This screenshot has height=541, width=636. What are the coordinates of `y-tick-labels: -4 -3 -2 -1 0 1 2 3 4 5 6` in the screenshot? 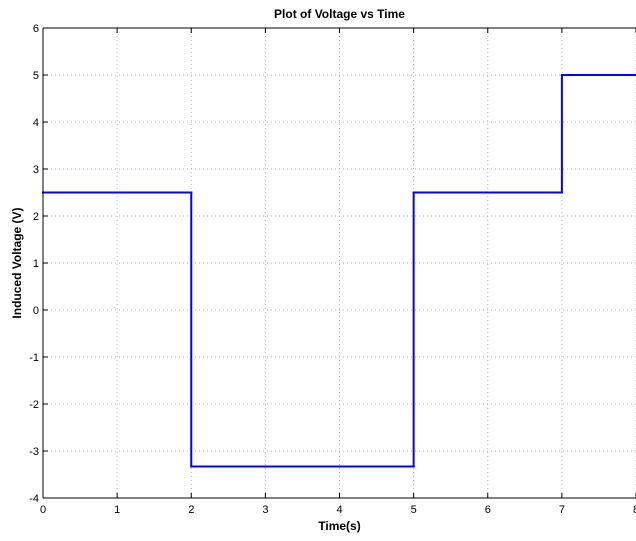 It's located at (34, 264).